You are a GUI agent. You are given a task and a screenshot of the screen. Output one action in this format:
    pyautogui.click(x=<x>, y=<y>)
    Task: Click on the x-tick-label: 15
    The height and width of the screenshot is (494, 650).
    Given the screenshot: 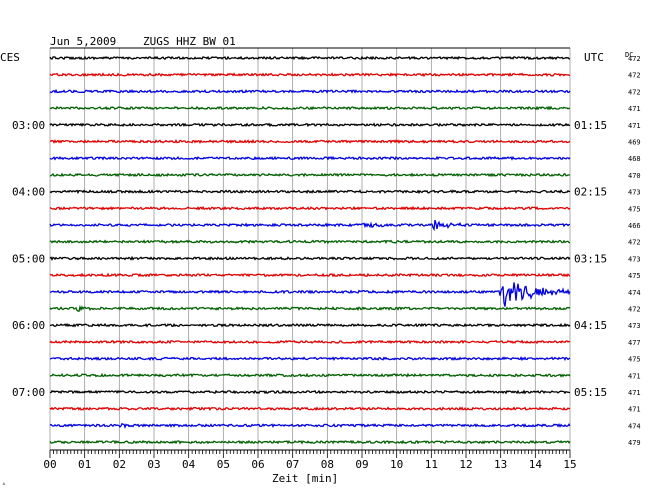 What is the action you would take?
    pyautogui.click(x=569, y=464)
    